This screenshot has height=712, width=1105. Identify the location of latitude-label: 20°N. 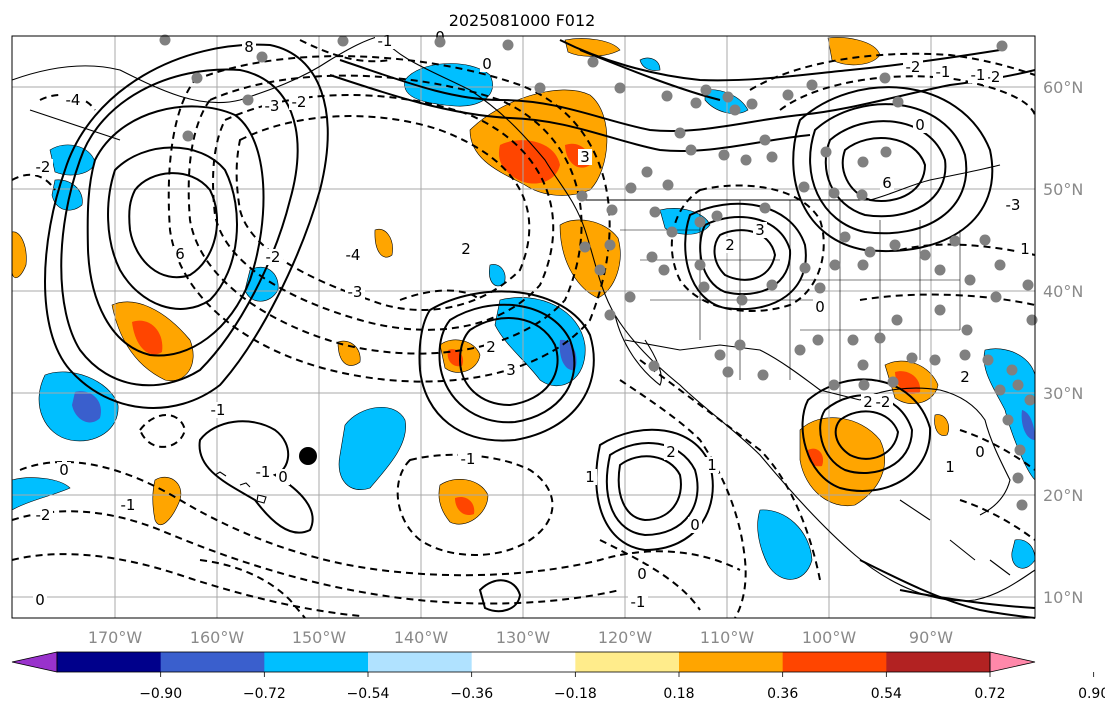
(1063, 495).